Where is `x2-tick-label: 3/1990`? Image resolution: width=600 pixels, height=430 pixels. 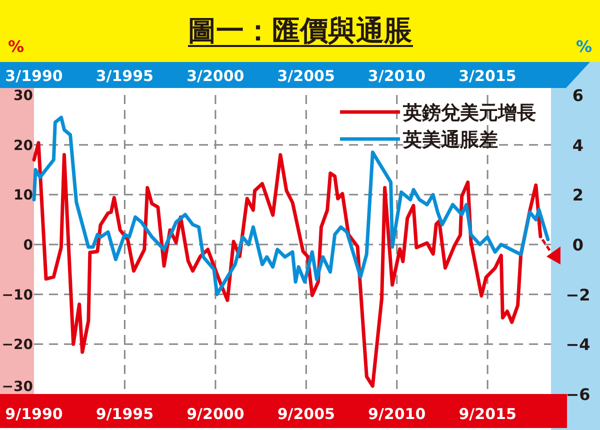 x2-tick-label: 3/1990 is located at coordinates (34, 76).